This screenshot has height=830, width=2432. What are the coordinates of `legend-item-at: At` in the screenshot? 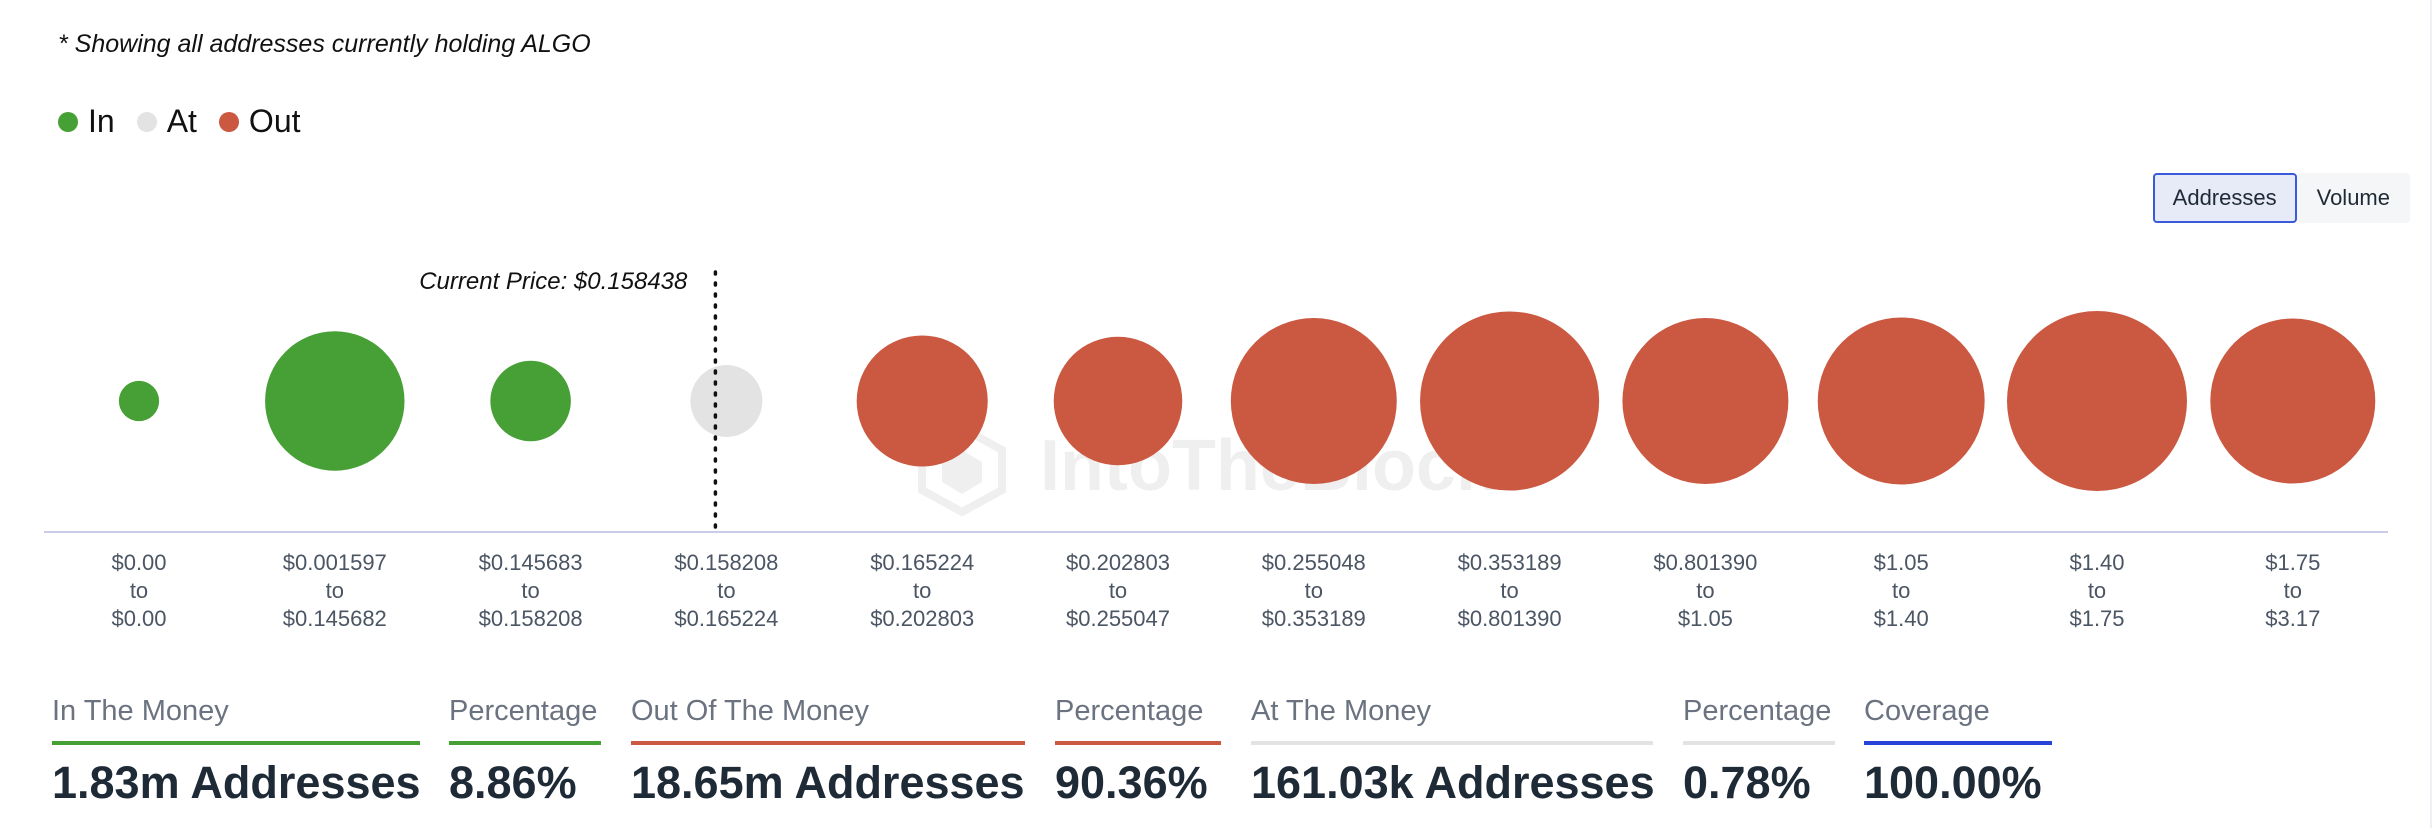 It's located at (166, 121).